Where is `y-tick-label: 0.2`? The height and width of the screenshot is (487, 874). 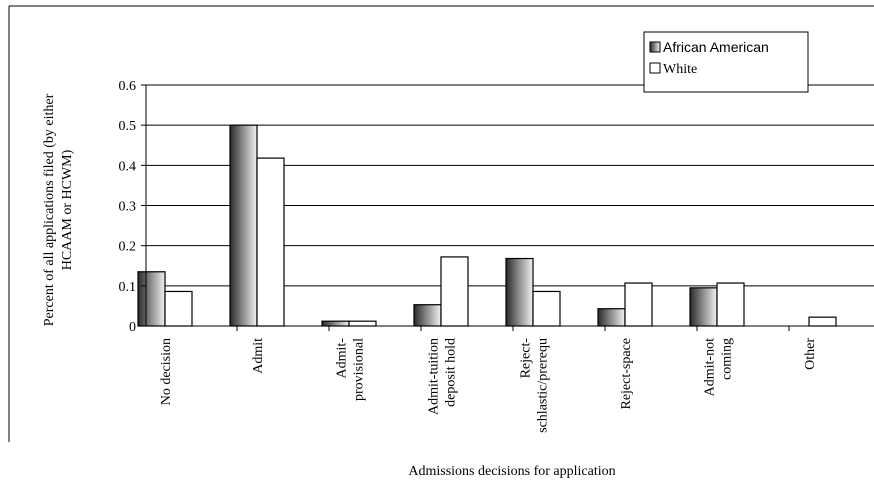
y-tick-label: 0.2 is located at coordinates (128, 247).